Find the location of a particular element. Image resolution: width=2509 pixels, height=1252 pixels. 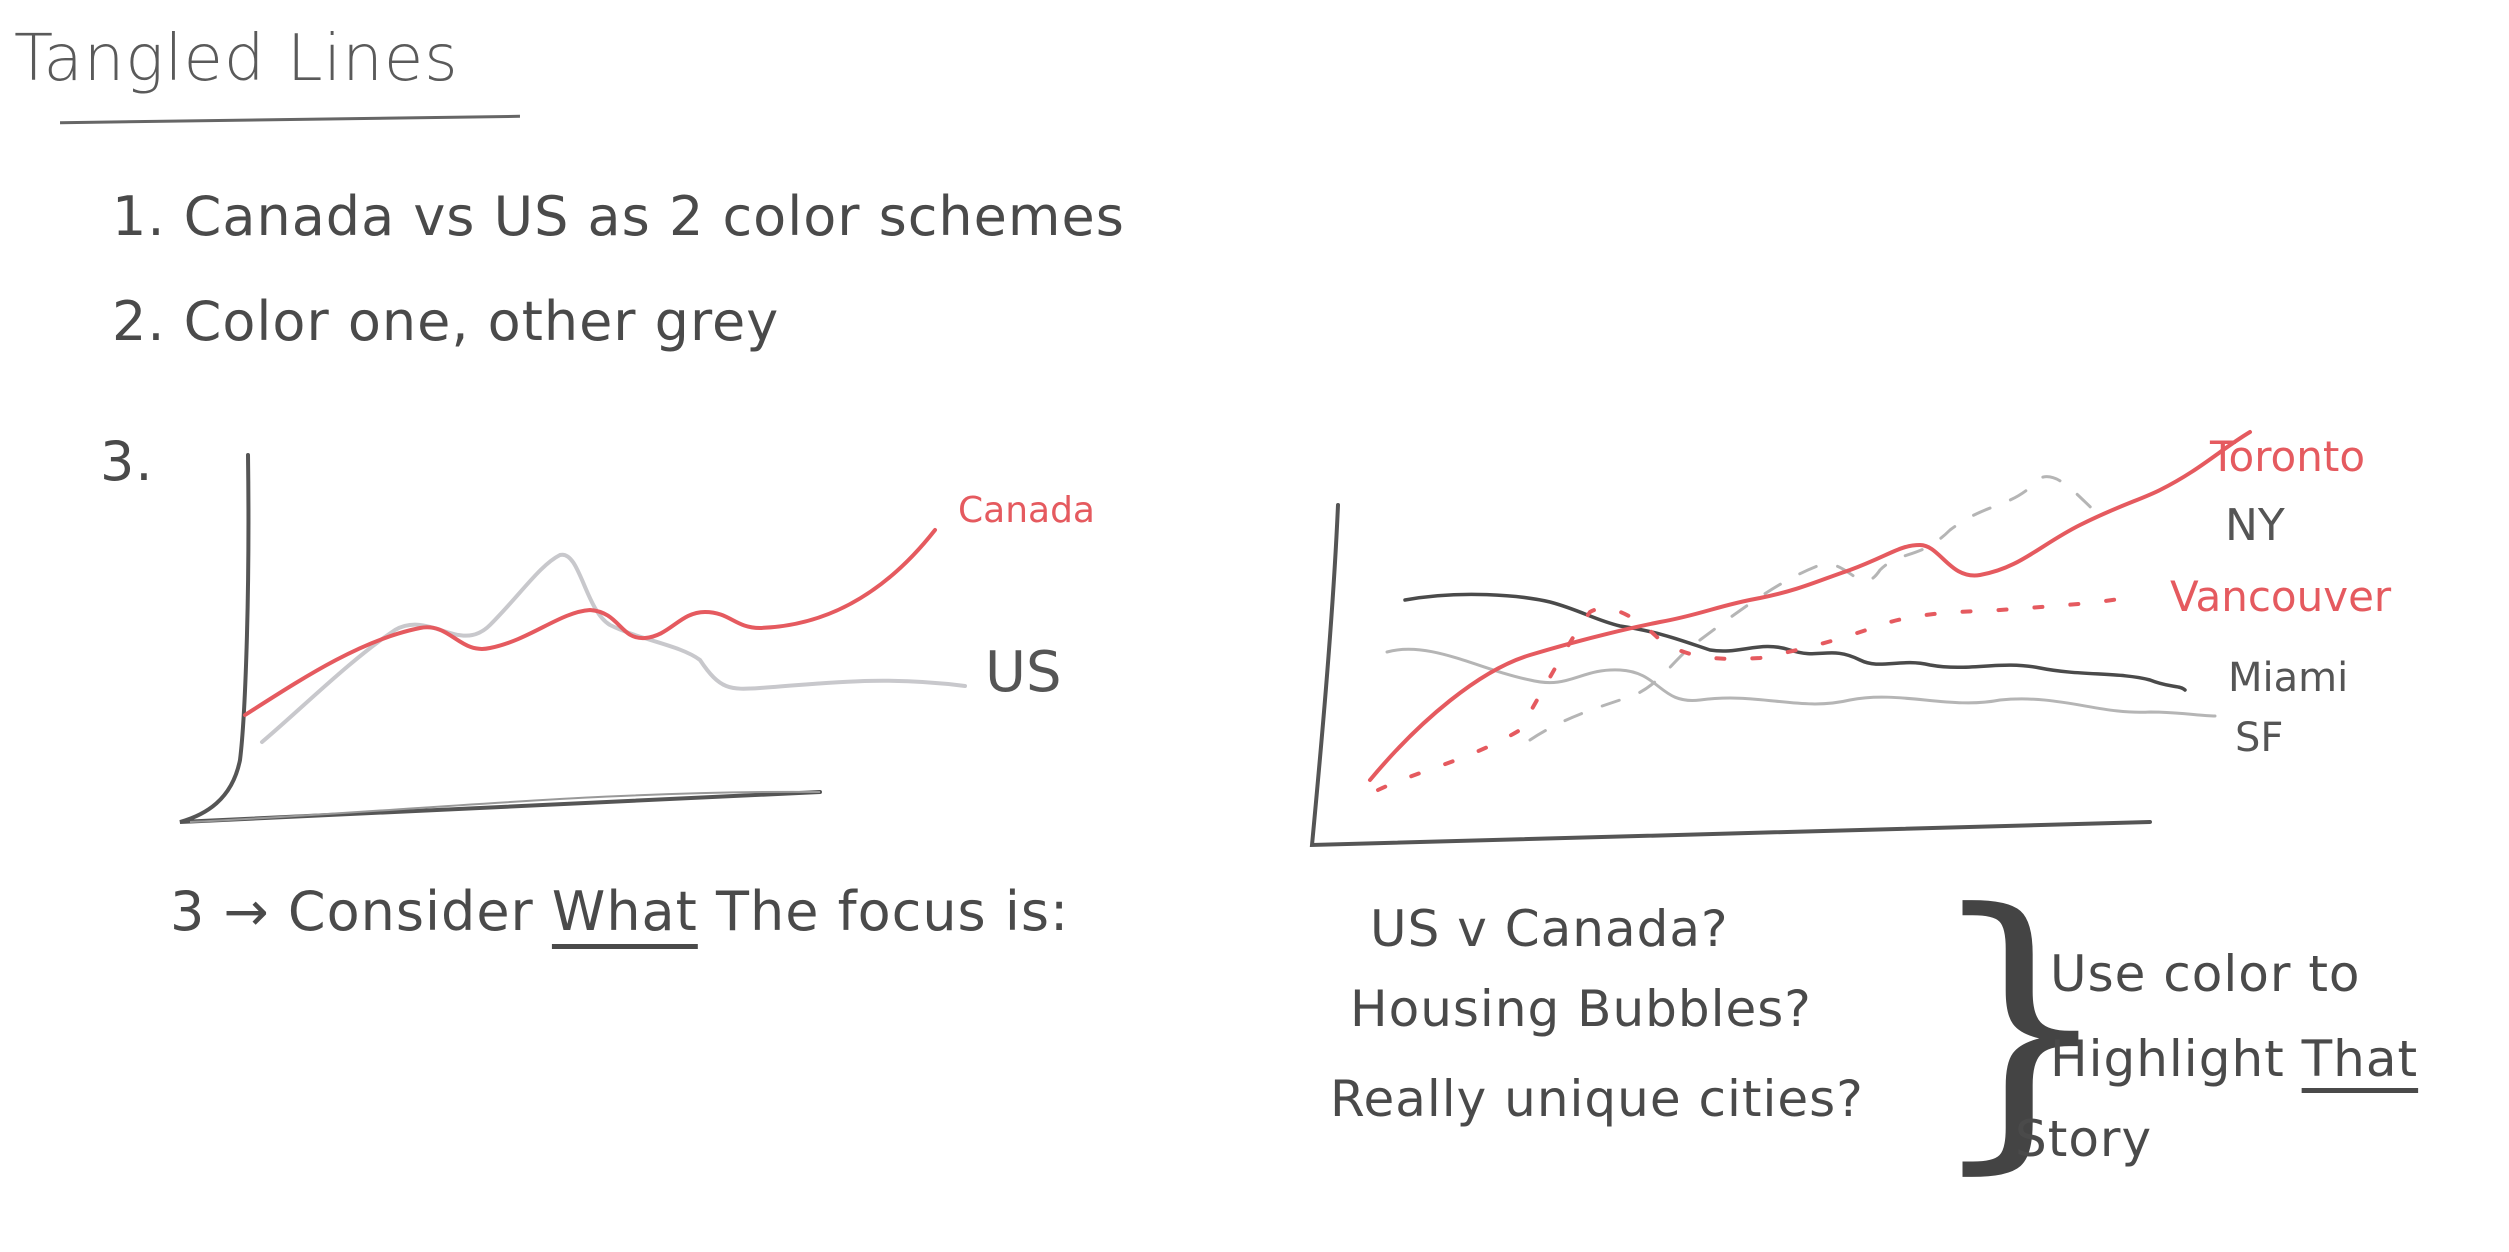

left-chart-x-axis-shadow is located at coordinates (505, 806).